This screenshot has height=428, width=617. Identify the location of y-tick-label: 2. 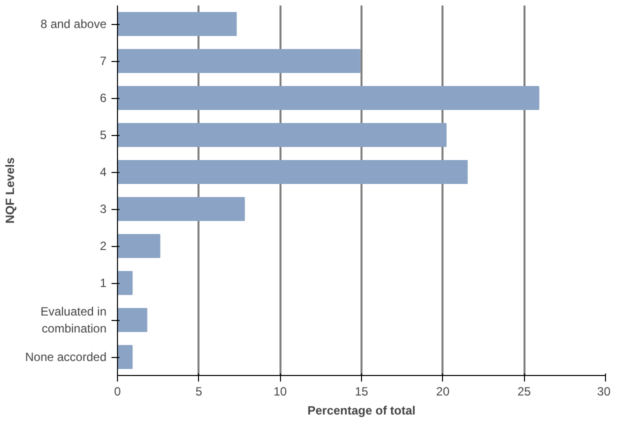
(103, 246).